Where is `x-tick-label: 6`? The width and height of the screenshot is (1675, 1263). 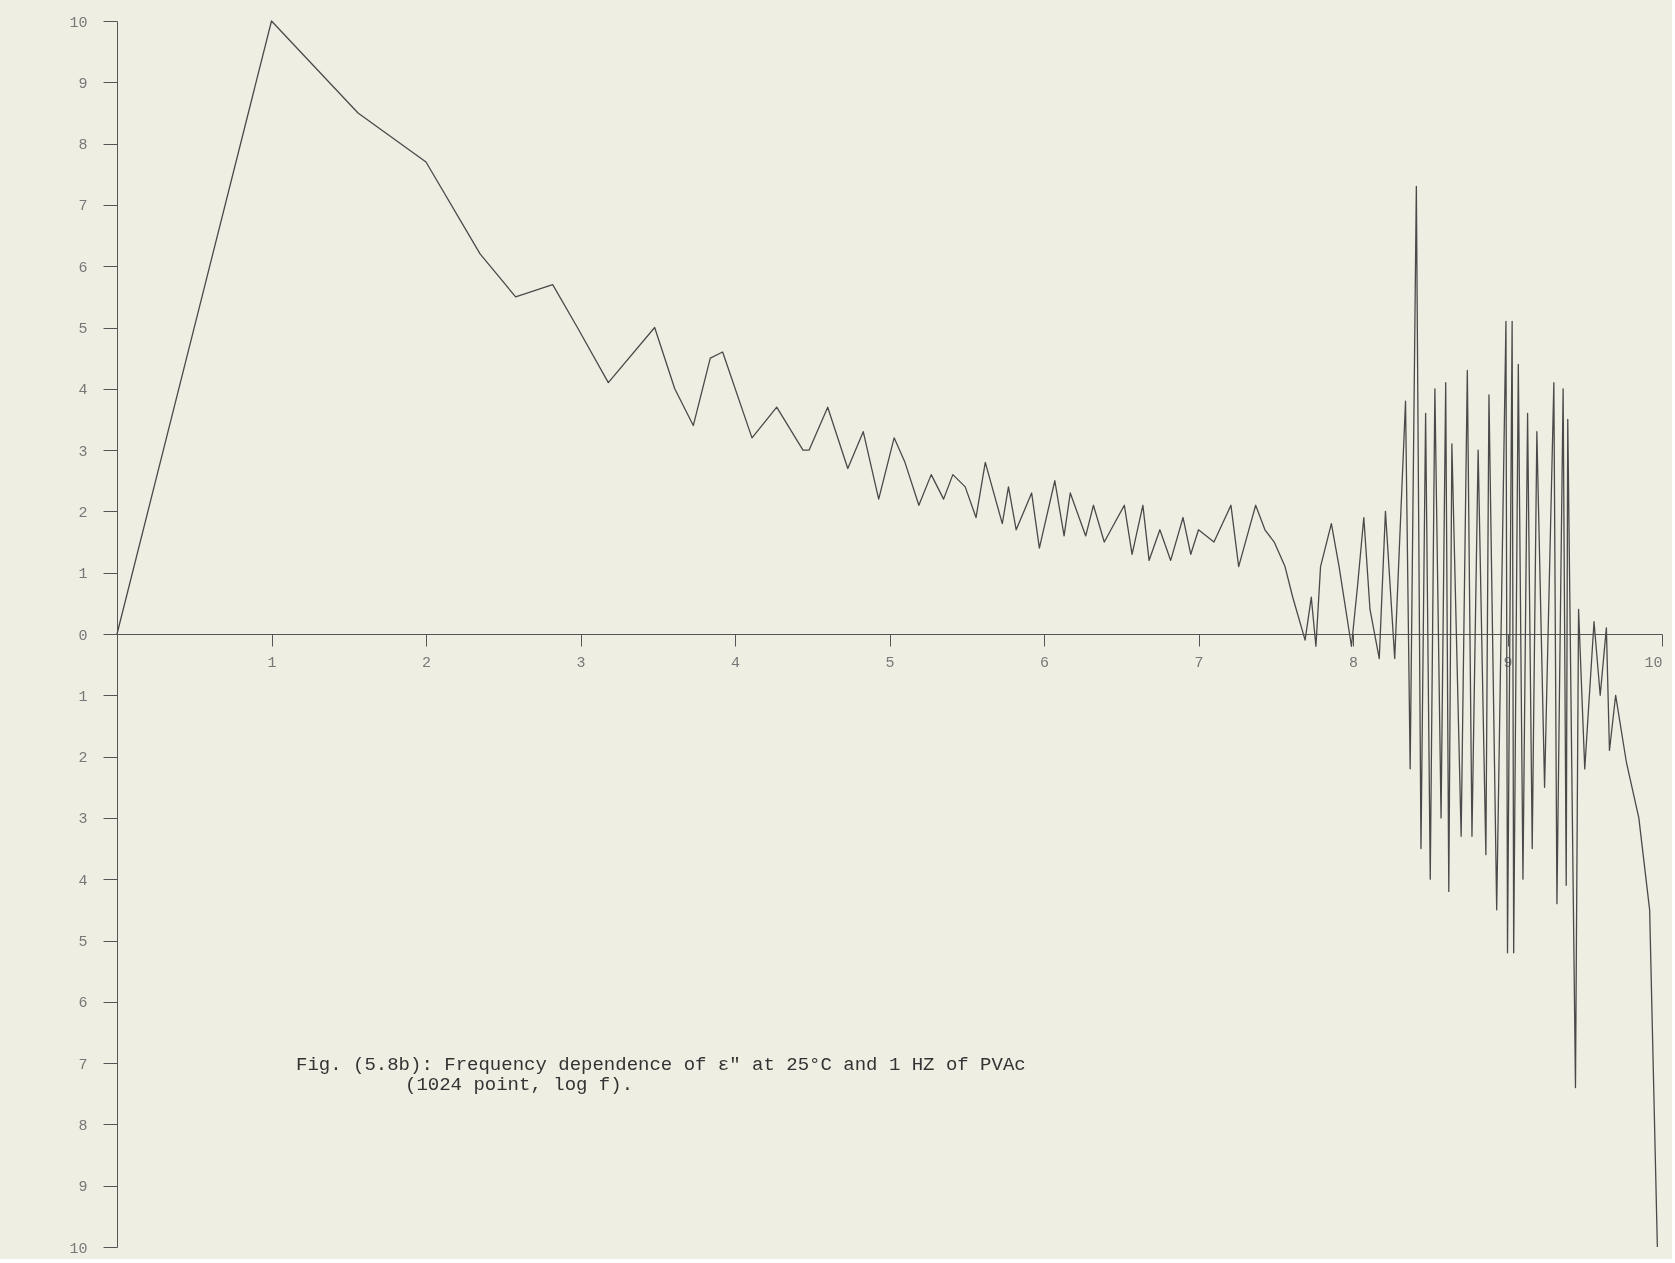
x-tick-label: 6 is located at coordinates (1044, 663).